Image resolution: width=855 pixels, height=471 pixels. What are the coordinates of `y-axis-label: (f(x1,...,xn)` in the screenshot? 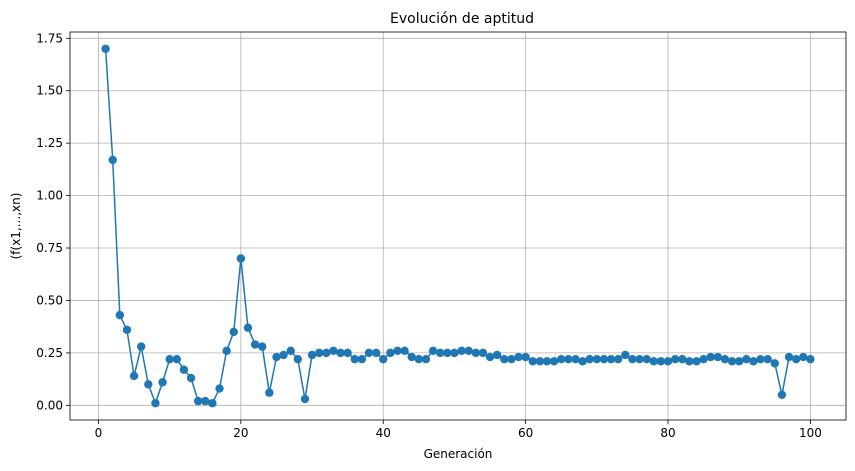 It's located at (16, 226).